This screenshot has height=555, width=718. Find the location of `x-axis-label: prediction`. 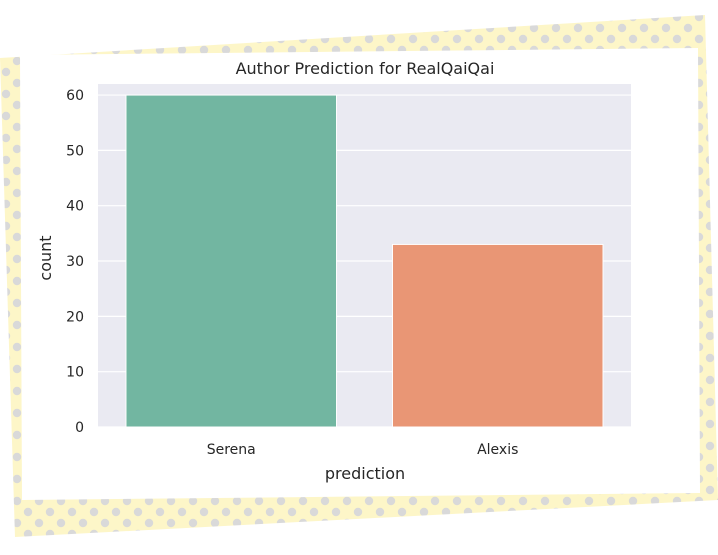

x-axis-label: prediction is located at coordinates (365, 473).